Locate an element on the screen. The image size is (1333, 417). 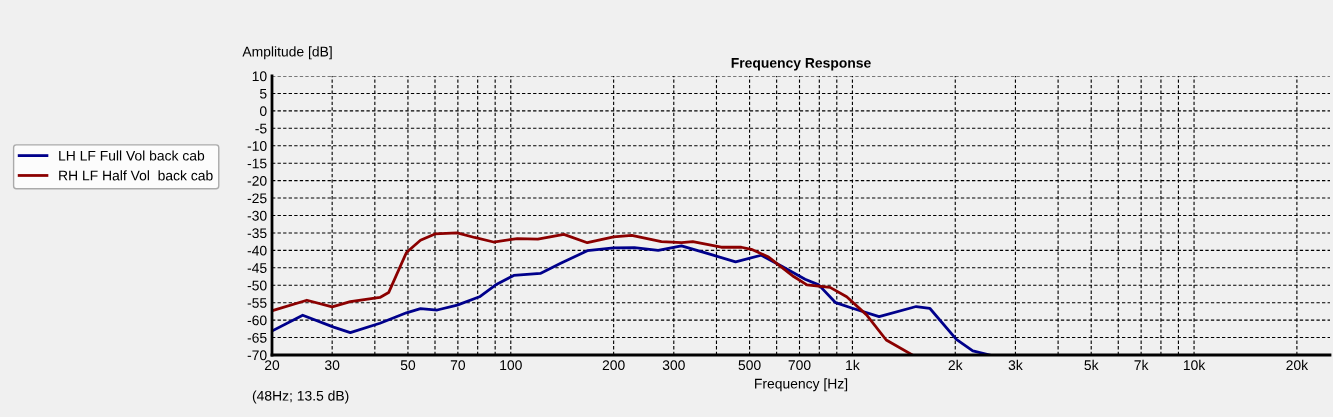
x-axis-title: Frequency [Hz] is located at coordinates (801, 385).